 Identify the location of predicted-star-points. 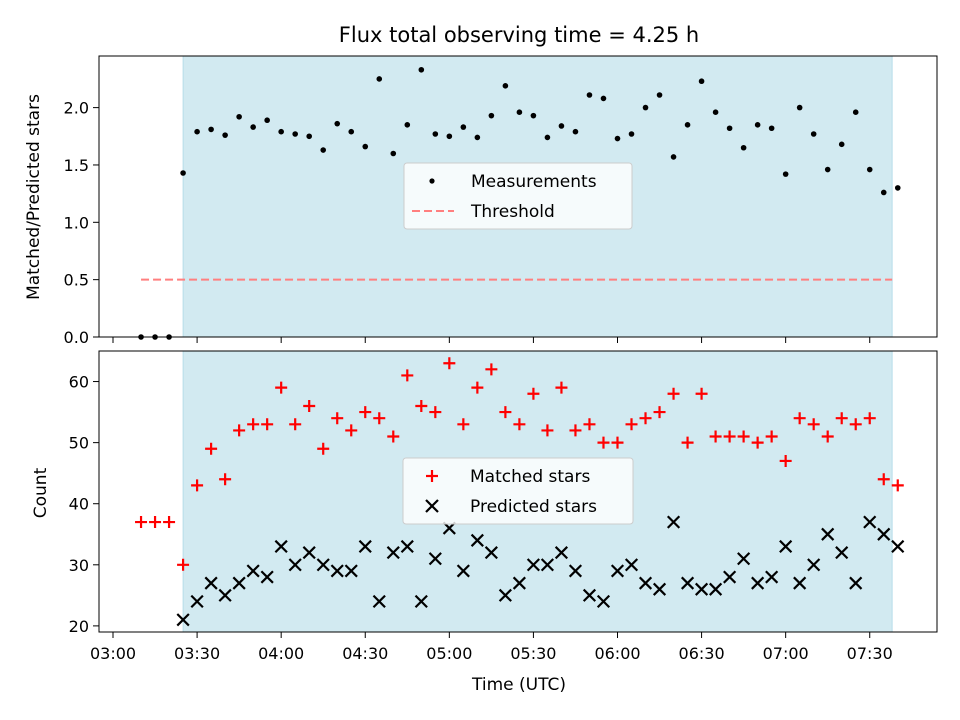
(540, 571).